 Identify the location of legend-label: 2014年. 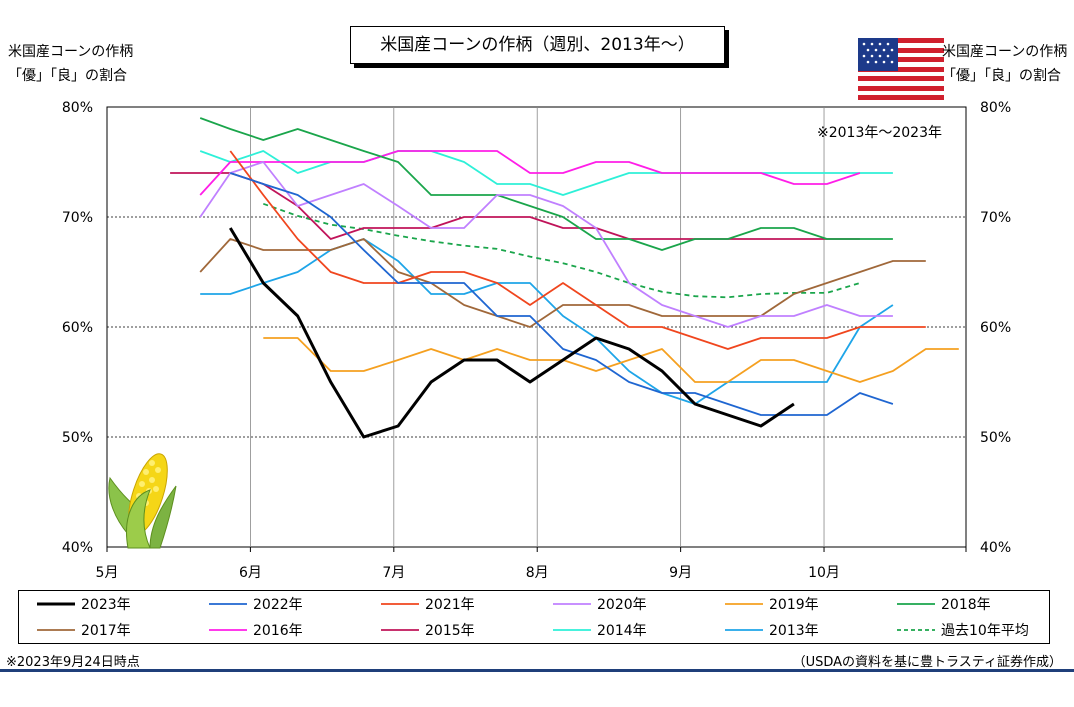
(622, 631).